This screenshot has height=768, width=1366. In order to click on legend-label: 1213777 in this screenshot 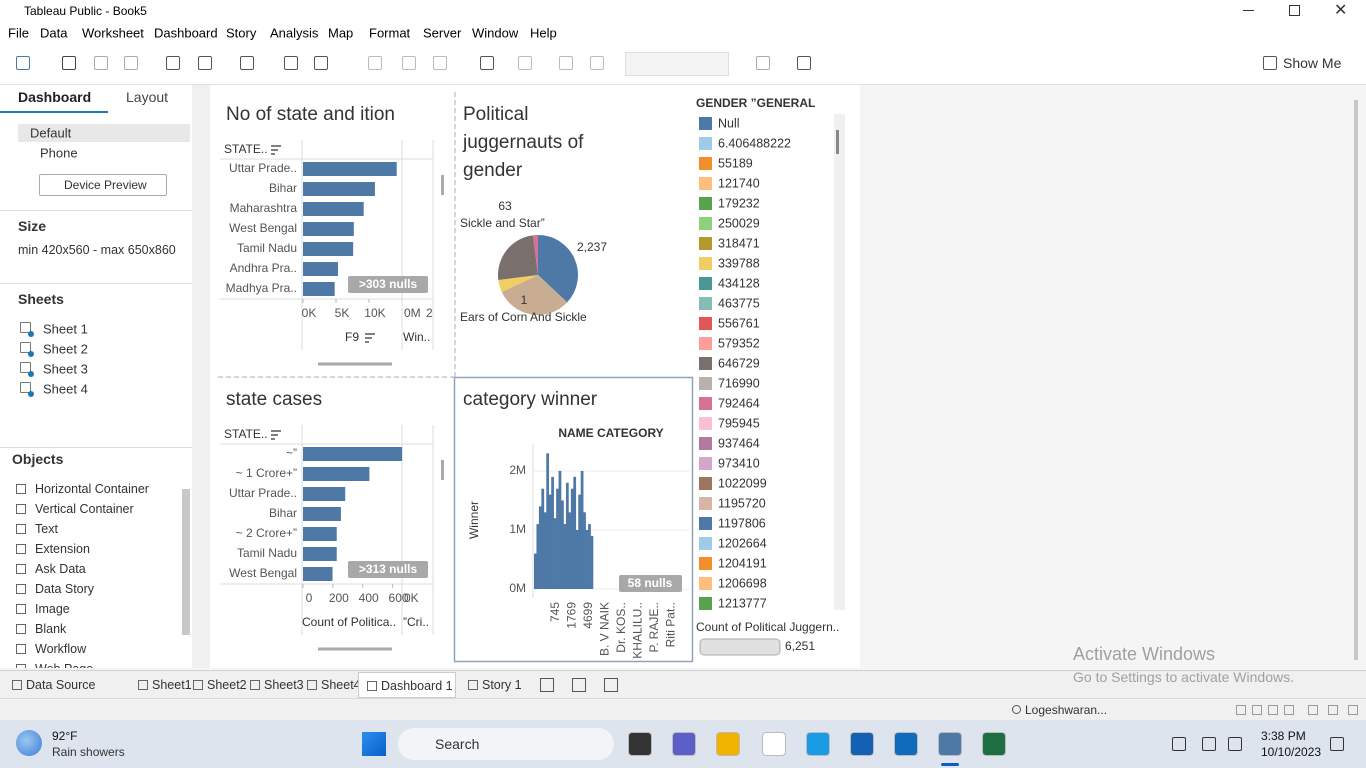, I will do `click(742, 603)`.